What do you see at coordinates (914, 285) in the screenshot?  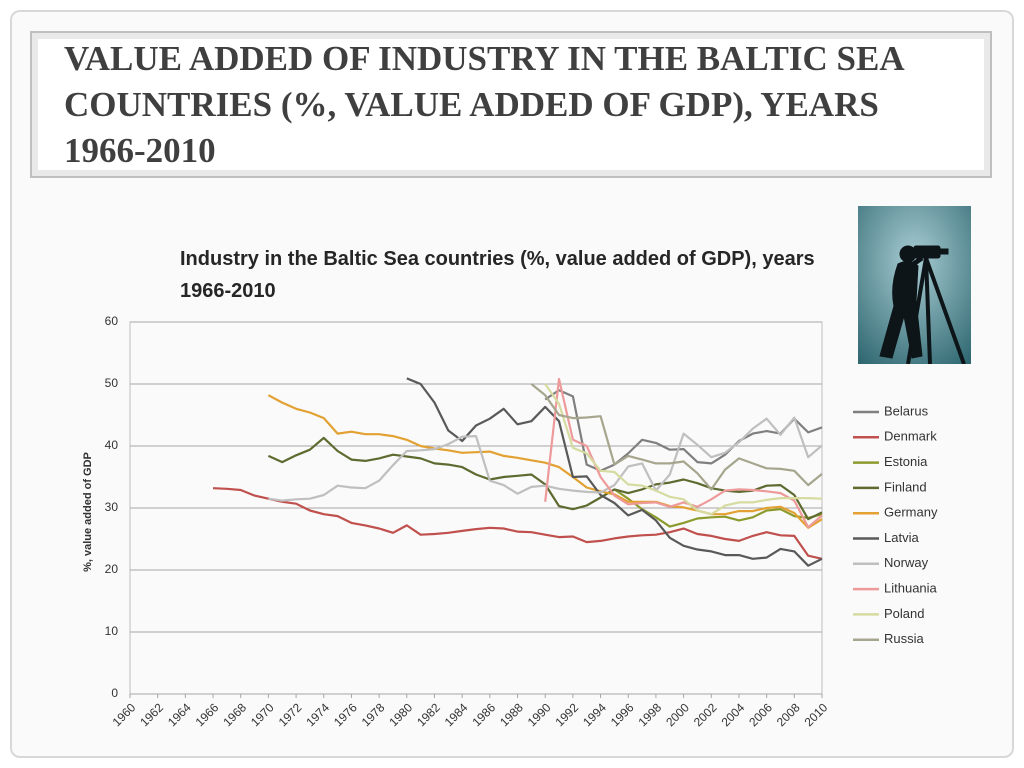 I see `photo` at bounding box center [914, 285].